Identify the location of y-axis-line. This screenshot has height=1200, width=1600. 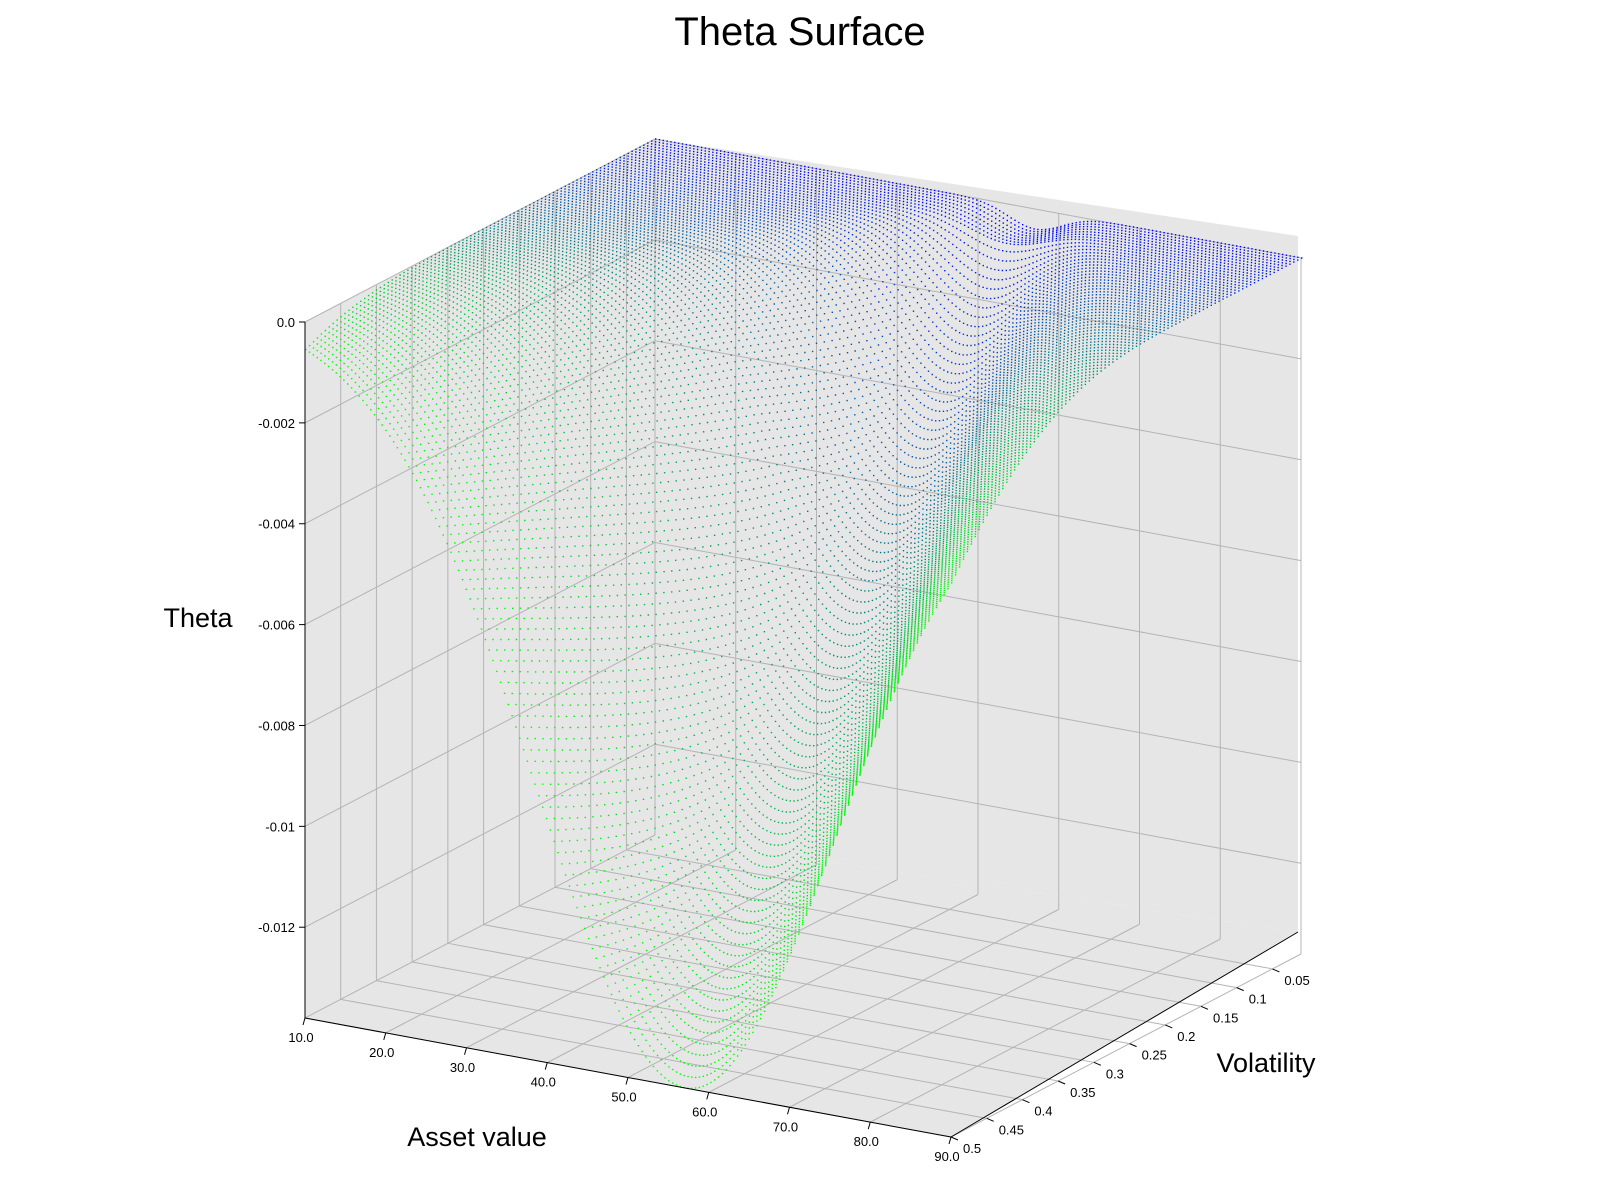
(1124, 1034).